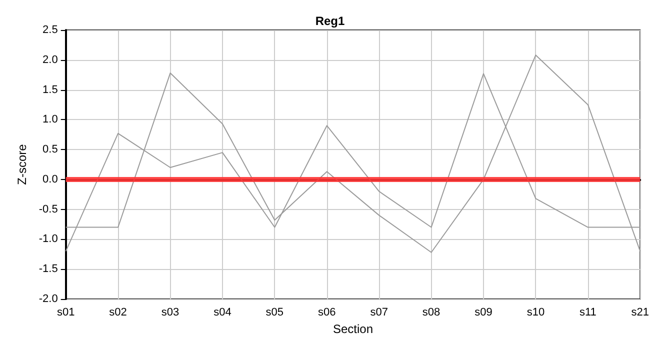 Image resolution: width=660 pixels, height=360 pixels. What do you see at coordinates (50, 120) in the screenshot?
I see `y-tick-label: 1.0` at bounding box center [50, 120].